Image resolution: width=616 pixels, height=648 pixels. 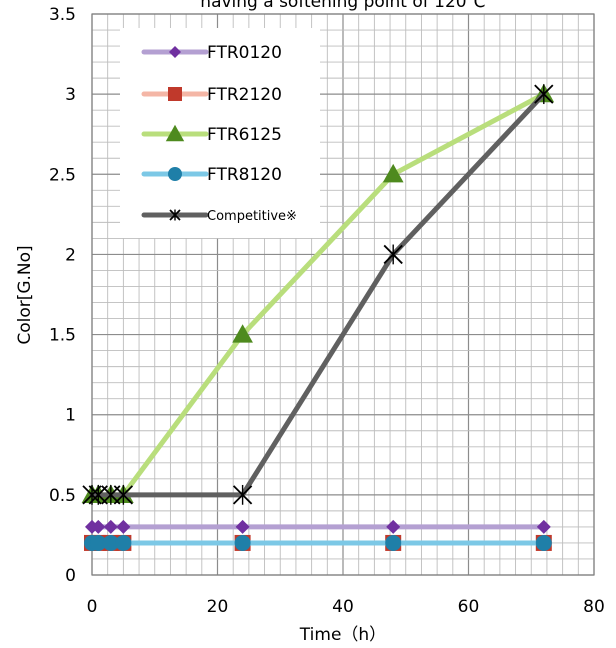 I want to click on chart-title: having a softening point of 120℃, so click(x=342, y=6).